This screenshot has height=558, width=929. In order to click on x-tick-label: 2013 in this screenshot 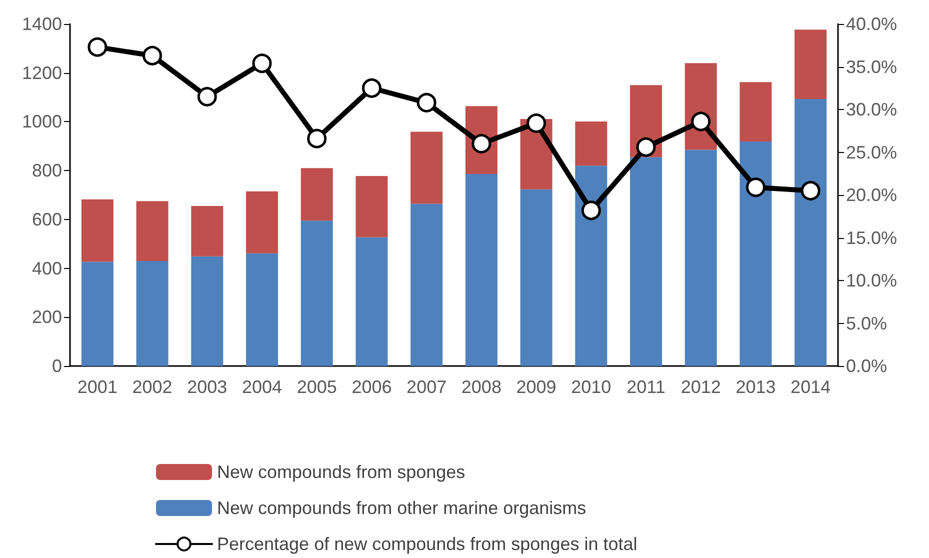, I will do `click(756, 387)`.